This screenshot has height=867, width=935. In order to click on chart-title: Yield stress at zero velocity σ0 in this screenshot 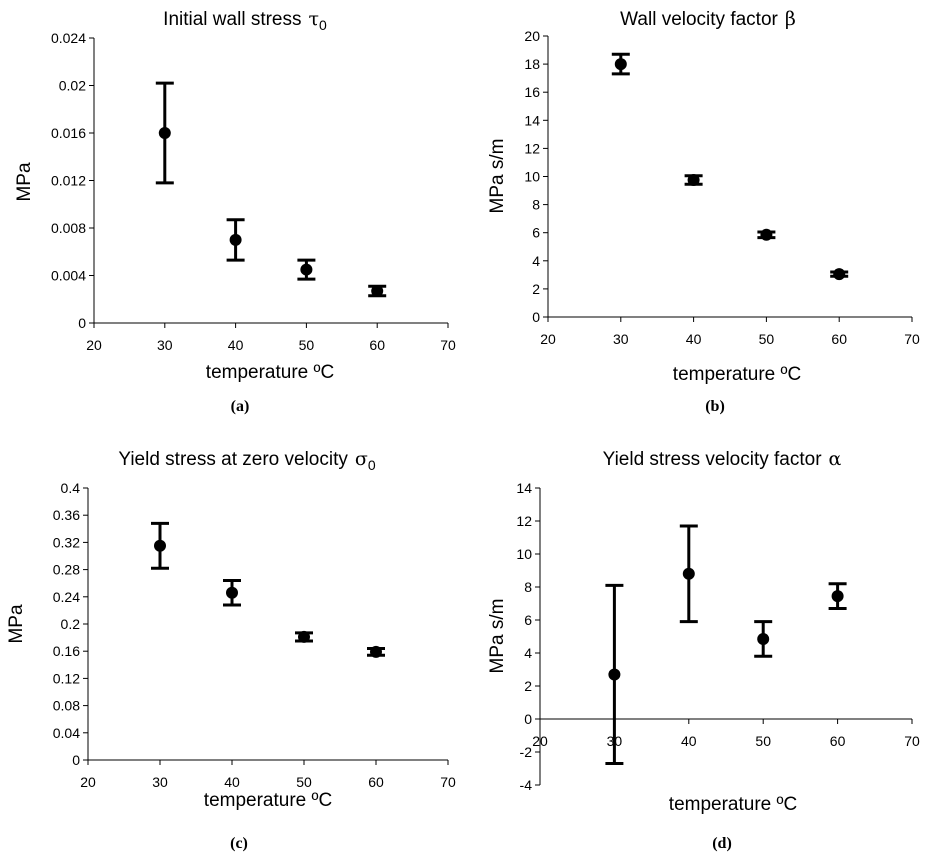, I will do `click(246, 460)`.